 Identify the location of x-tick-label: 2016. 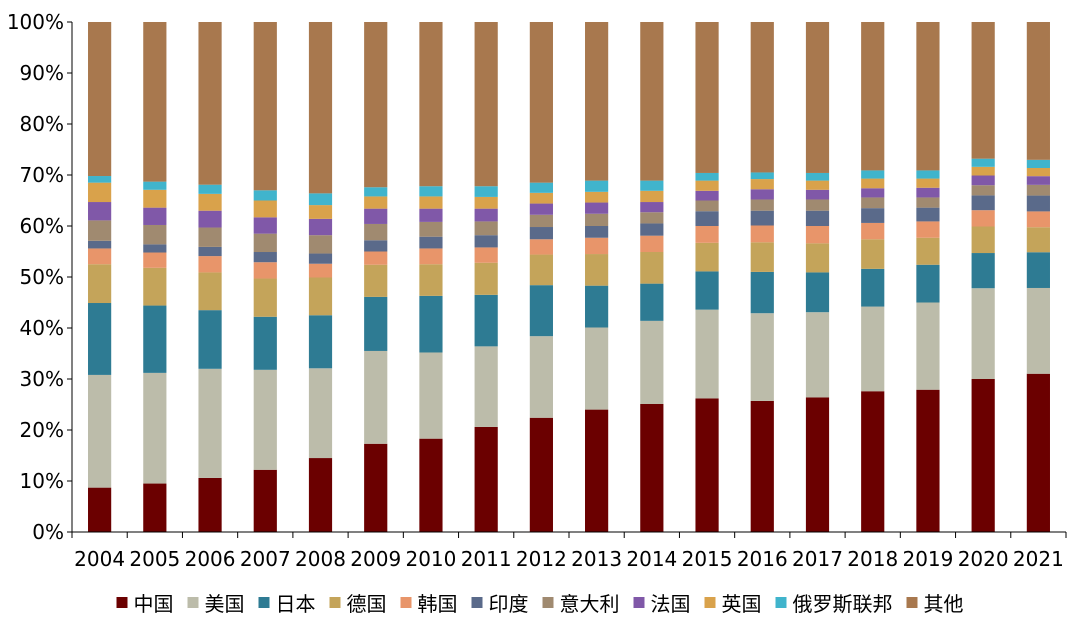
(762, 559).